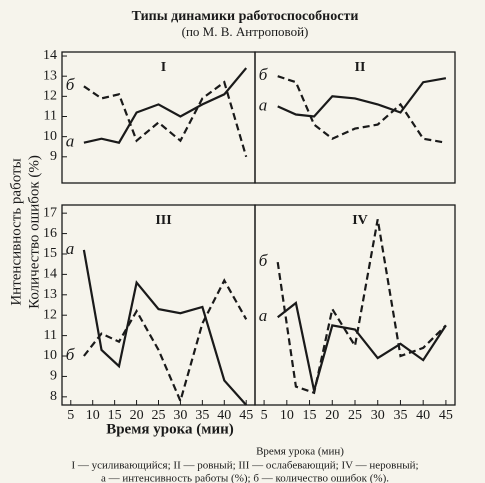 This screenshot has width=485, height=483. I want to click on chart-subtitle: (по М. В. Антроповой), so click(245, 31).